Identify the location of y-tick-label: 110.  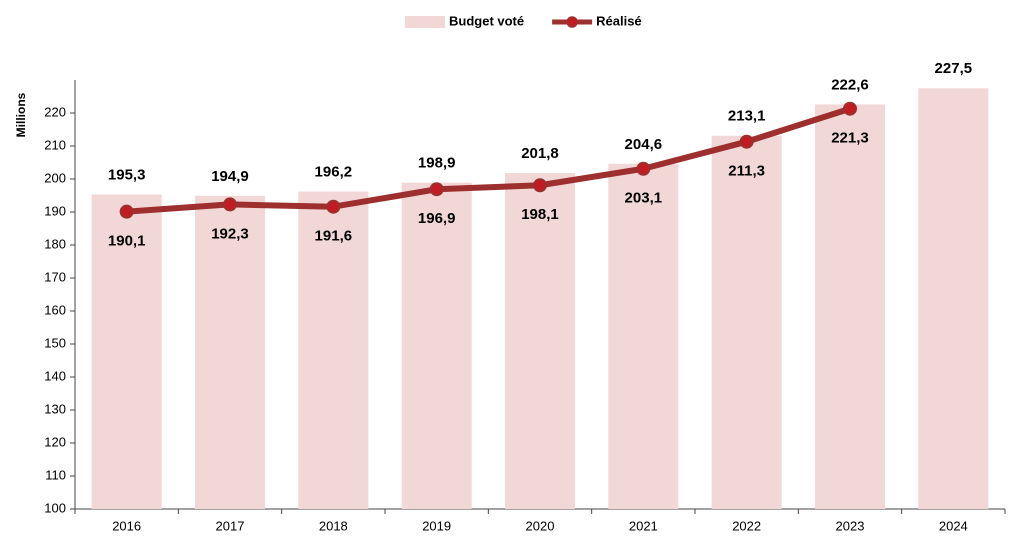
(55, 474).